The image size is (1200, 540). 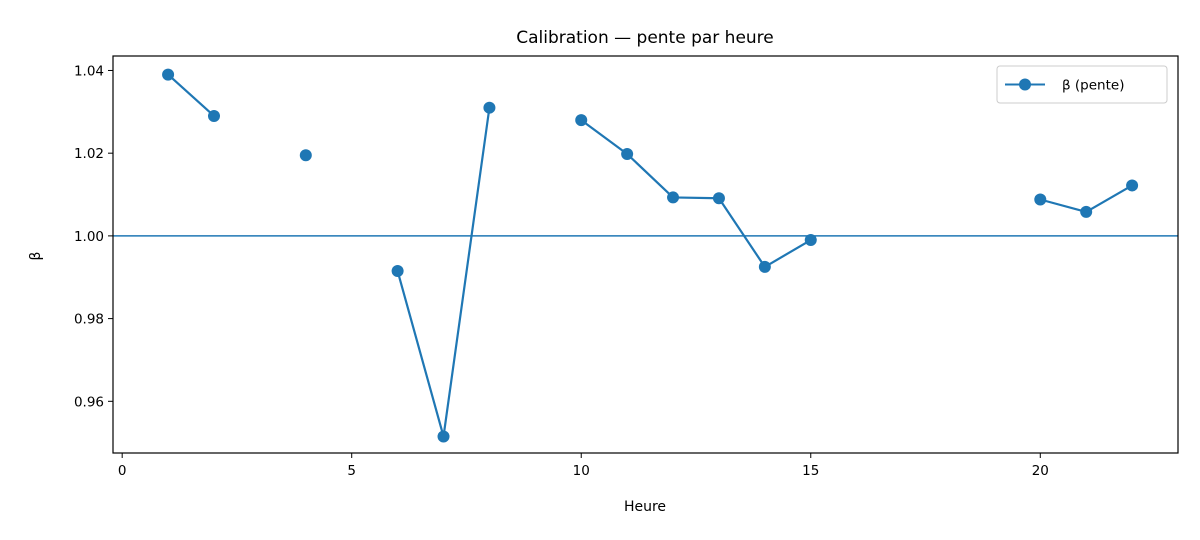 What do you see at coordinates (810, 471) in the screenshot?
I see `x-tick-label: 15` at bounding box center [810, 471].